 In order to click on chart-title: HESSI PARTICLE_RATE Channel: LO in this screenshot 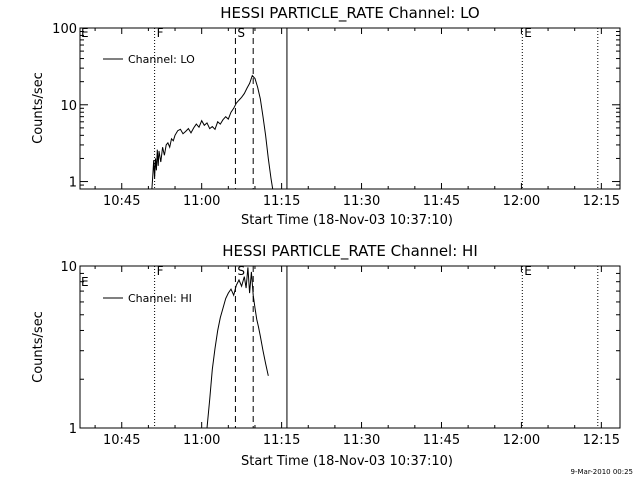, I will do `click(349, 13)`.